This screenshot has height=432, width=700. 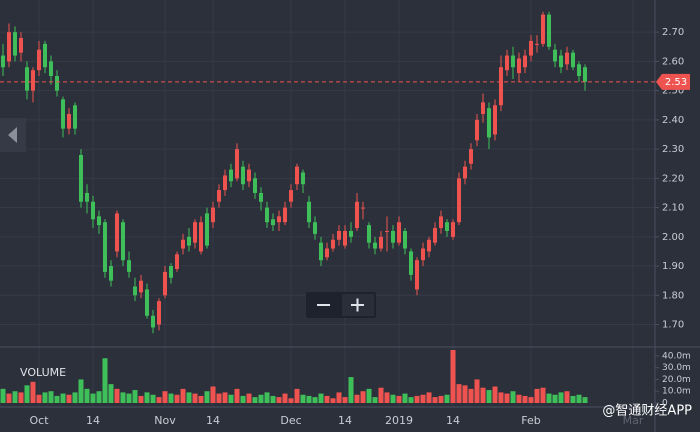 I want to click on y-tick-label: 1.80, so click(x=673, y=295).